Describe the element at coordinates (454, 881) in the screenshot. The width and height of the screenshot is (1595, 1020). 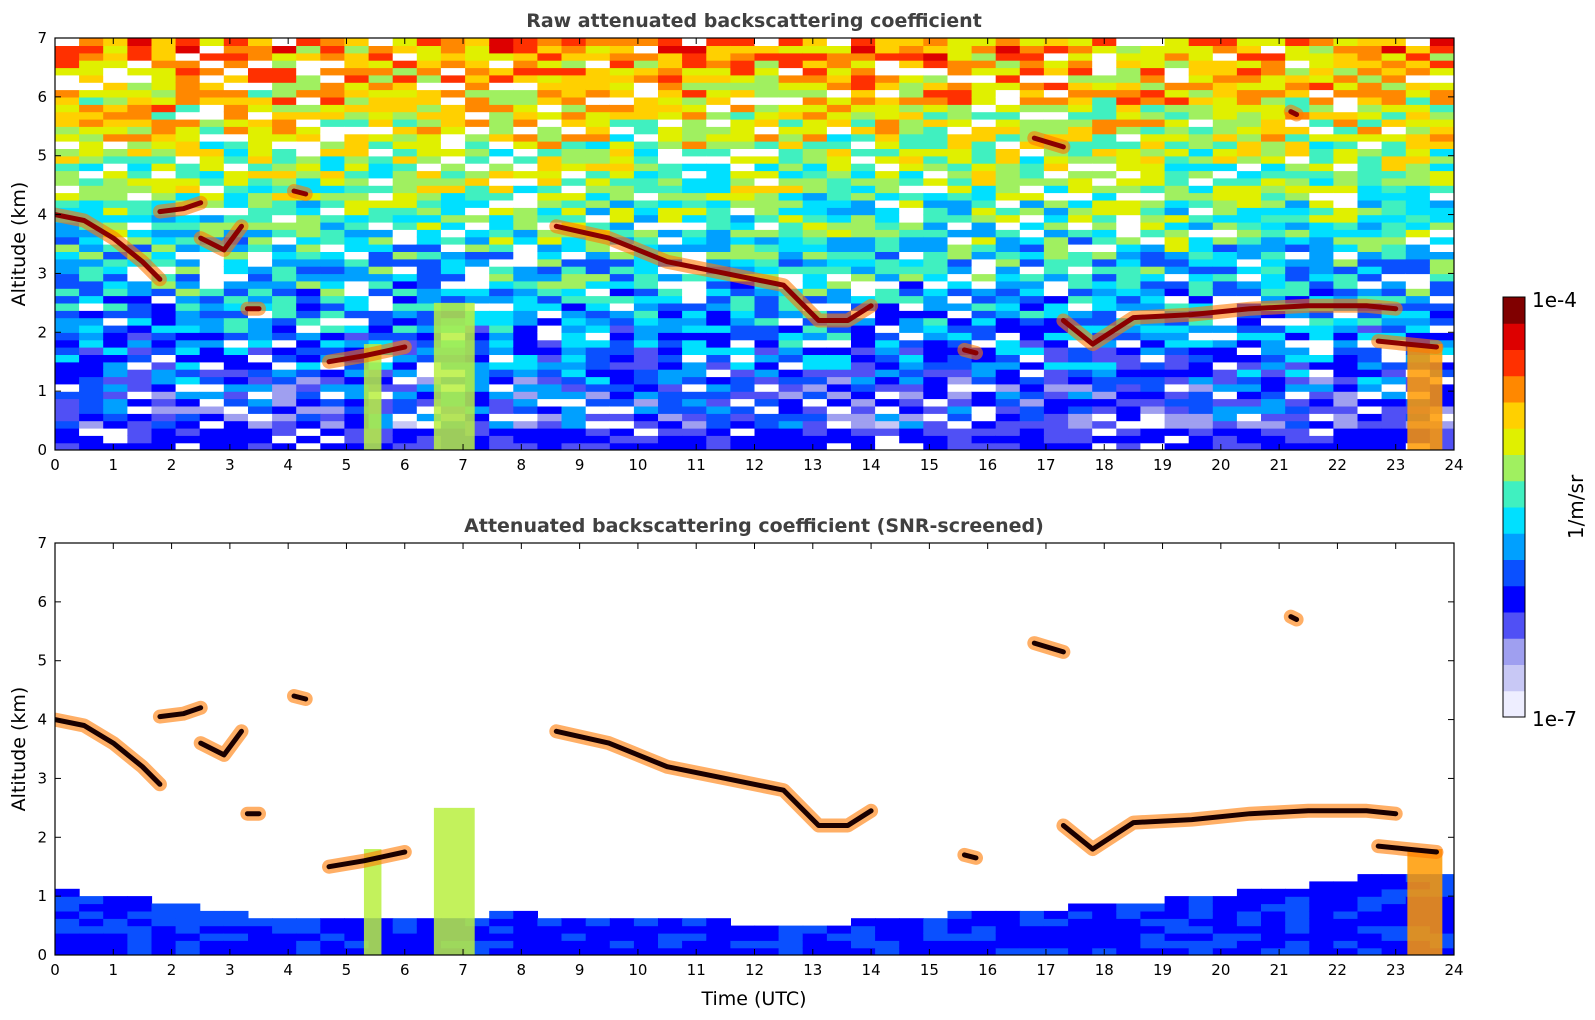
I see `precipitation-streak` at that location.